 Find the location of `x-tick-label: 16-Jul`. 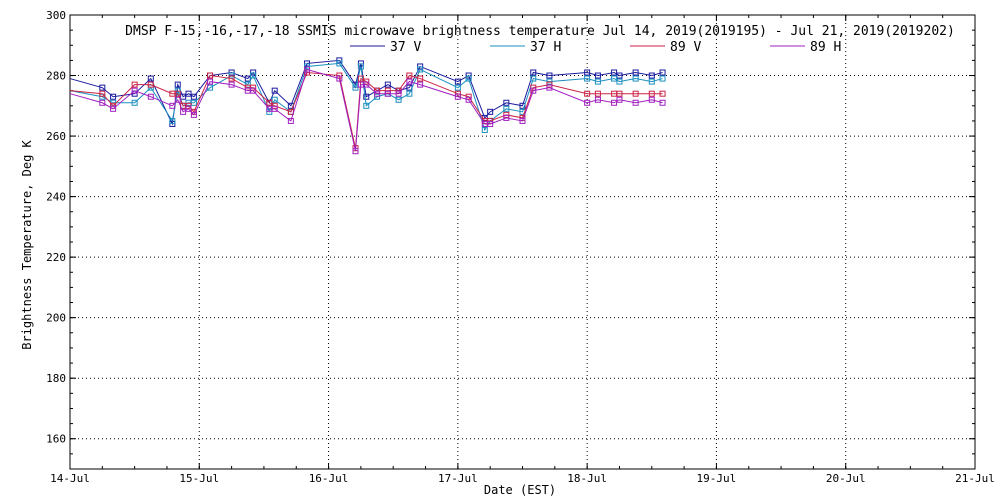

x-tick-label: 16-Jul is located at coordinates (329, 478).